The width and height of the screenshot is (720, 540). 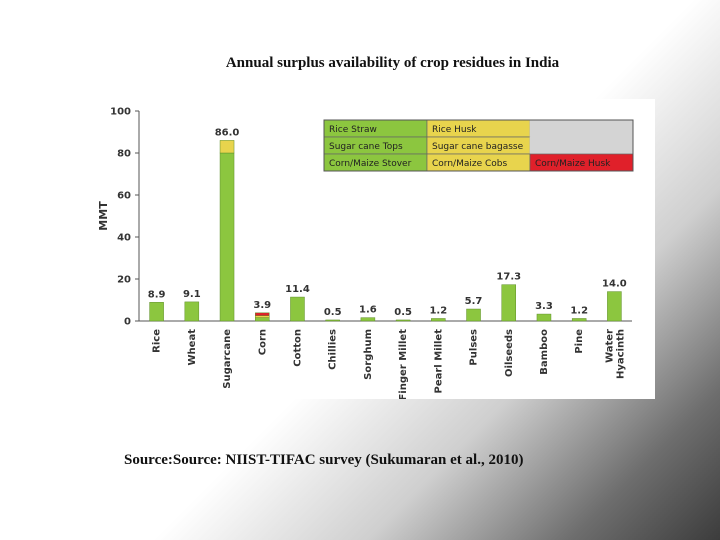 What do you see at coordinates (615, 354) in the screenshot?
I see `x-tick-label: WaterHyacinth` at bounding box center [615, 354].